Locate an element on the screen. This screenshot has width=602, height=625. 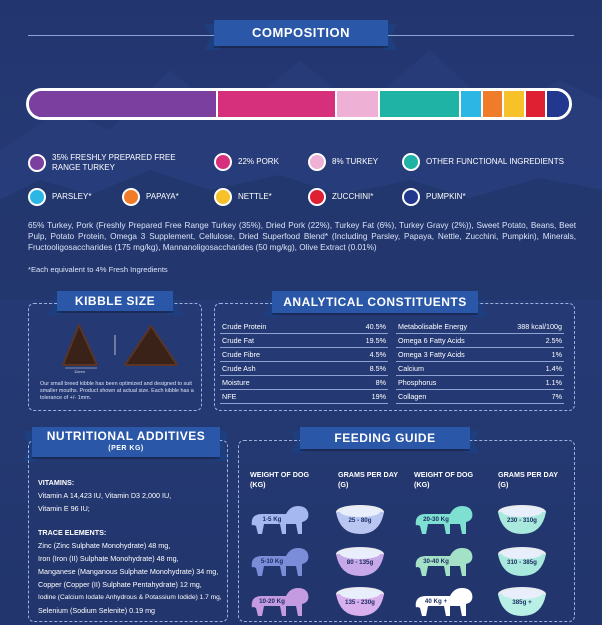
title-rule-left is located at coordinates (121, 35).